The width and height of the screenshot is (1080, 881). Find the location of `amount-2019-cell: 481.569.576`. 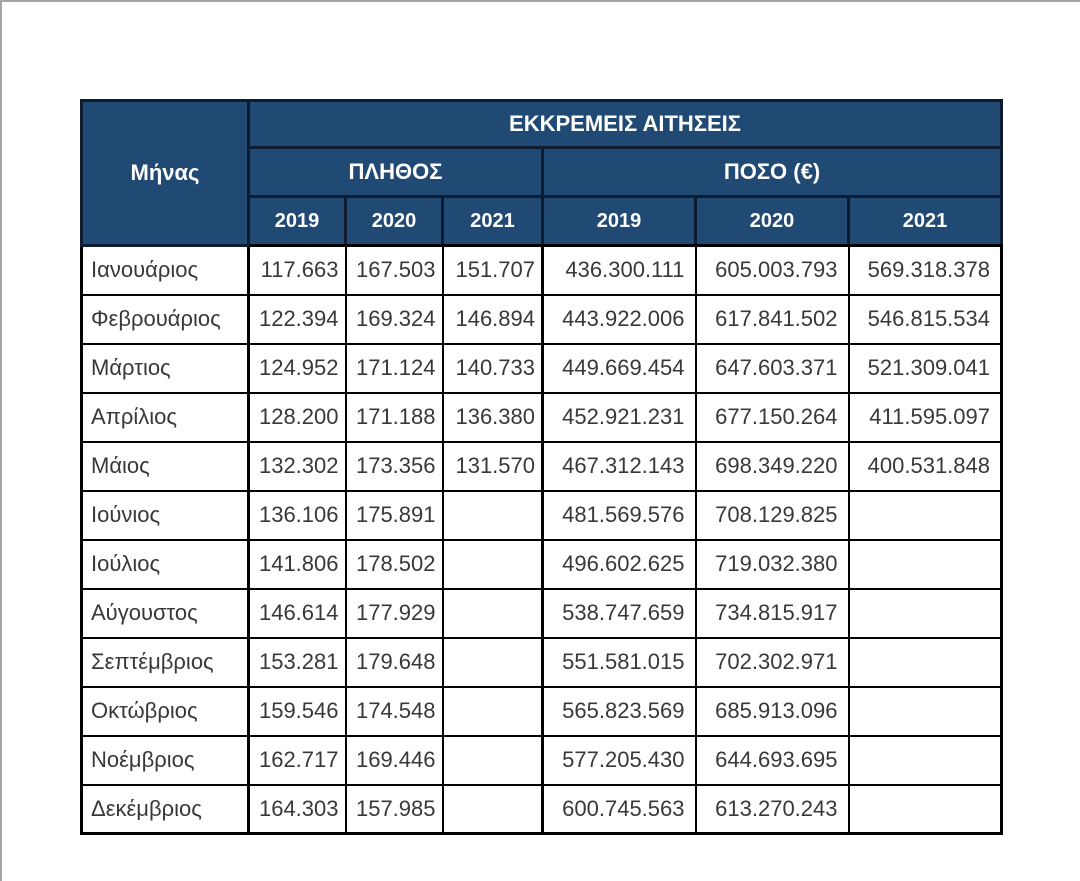

amount-2019-cell: 481.569.576 is located at coordinates (619, 515).